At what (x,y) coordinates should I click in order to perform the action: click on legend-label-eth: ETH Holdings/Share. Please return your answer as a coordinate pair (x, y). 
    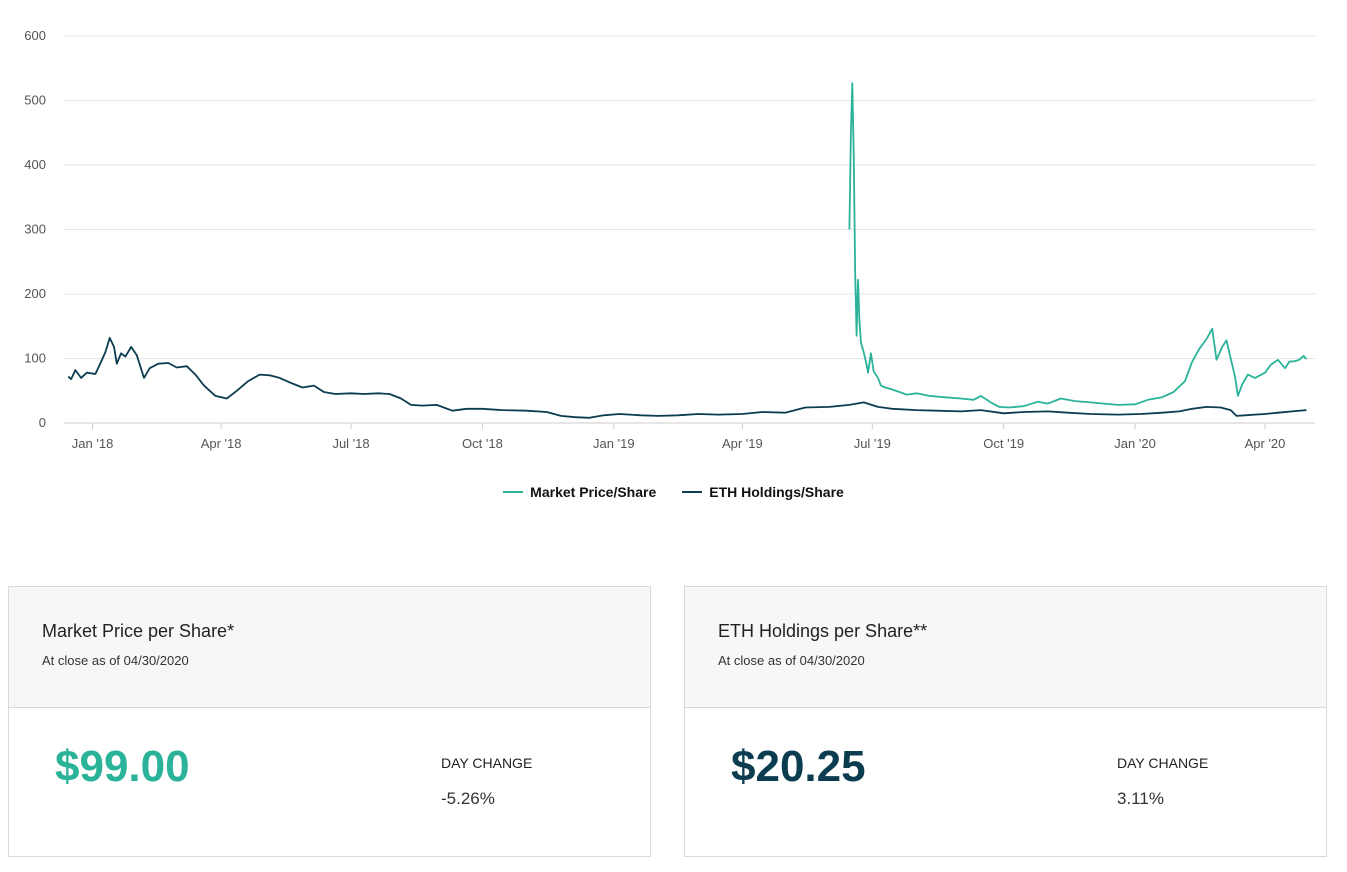
    Looking at the image, I should click on (776, 492).